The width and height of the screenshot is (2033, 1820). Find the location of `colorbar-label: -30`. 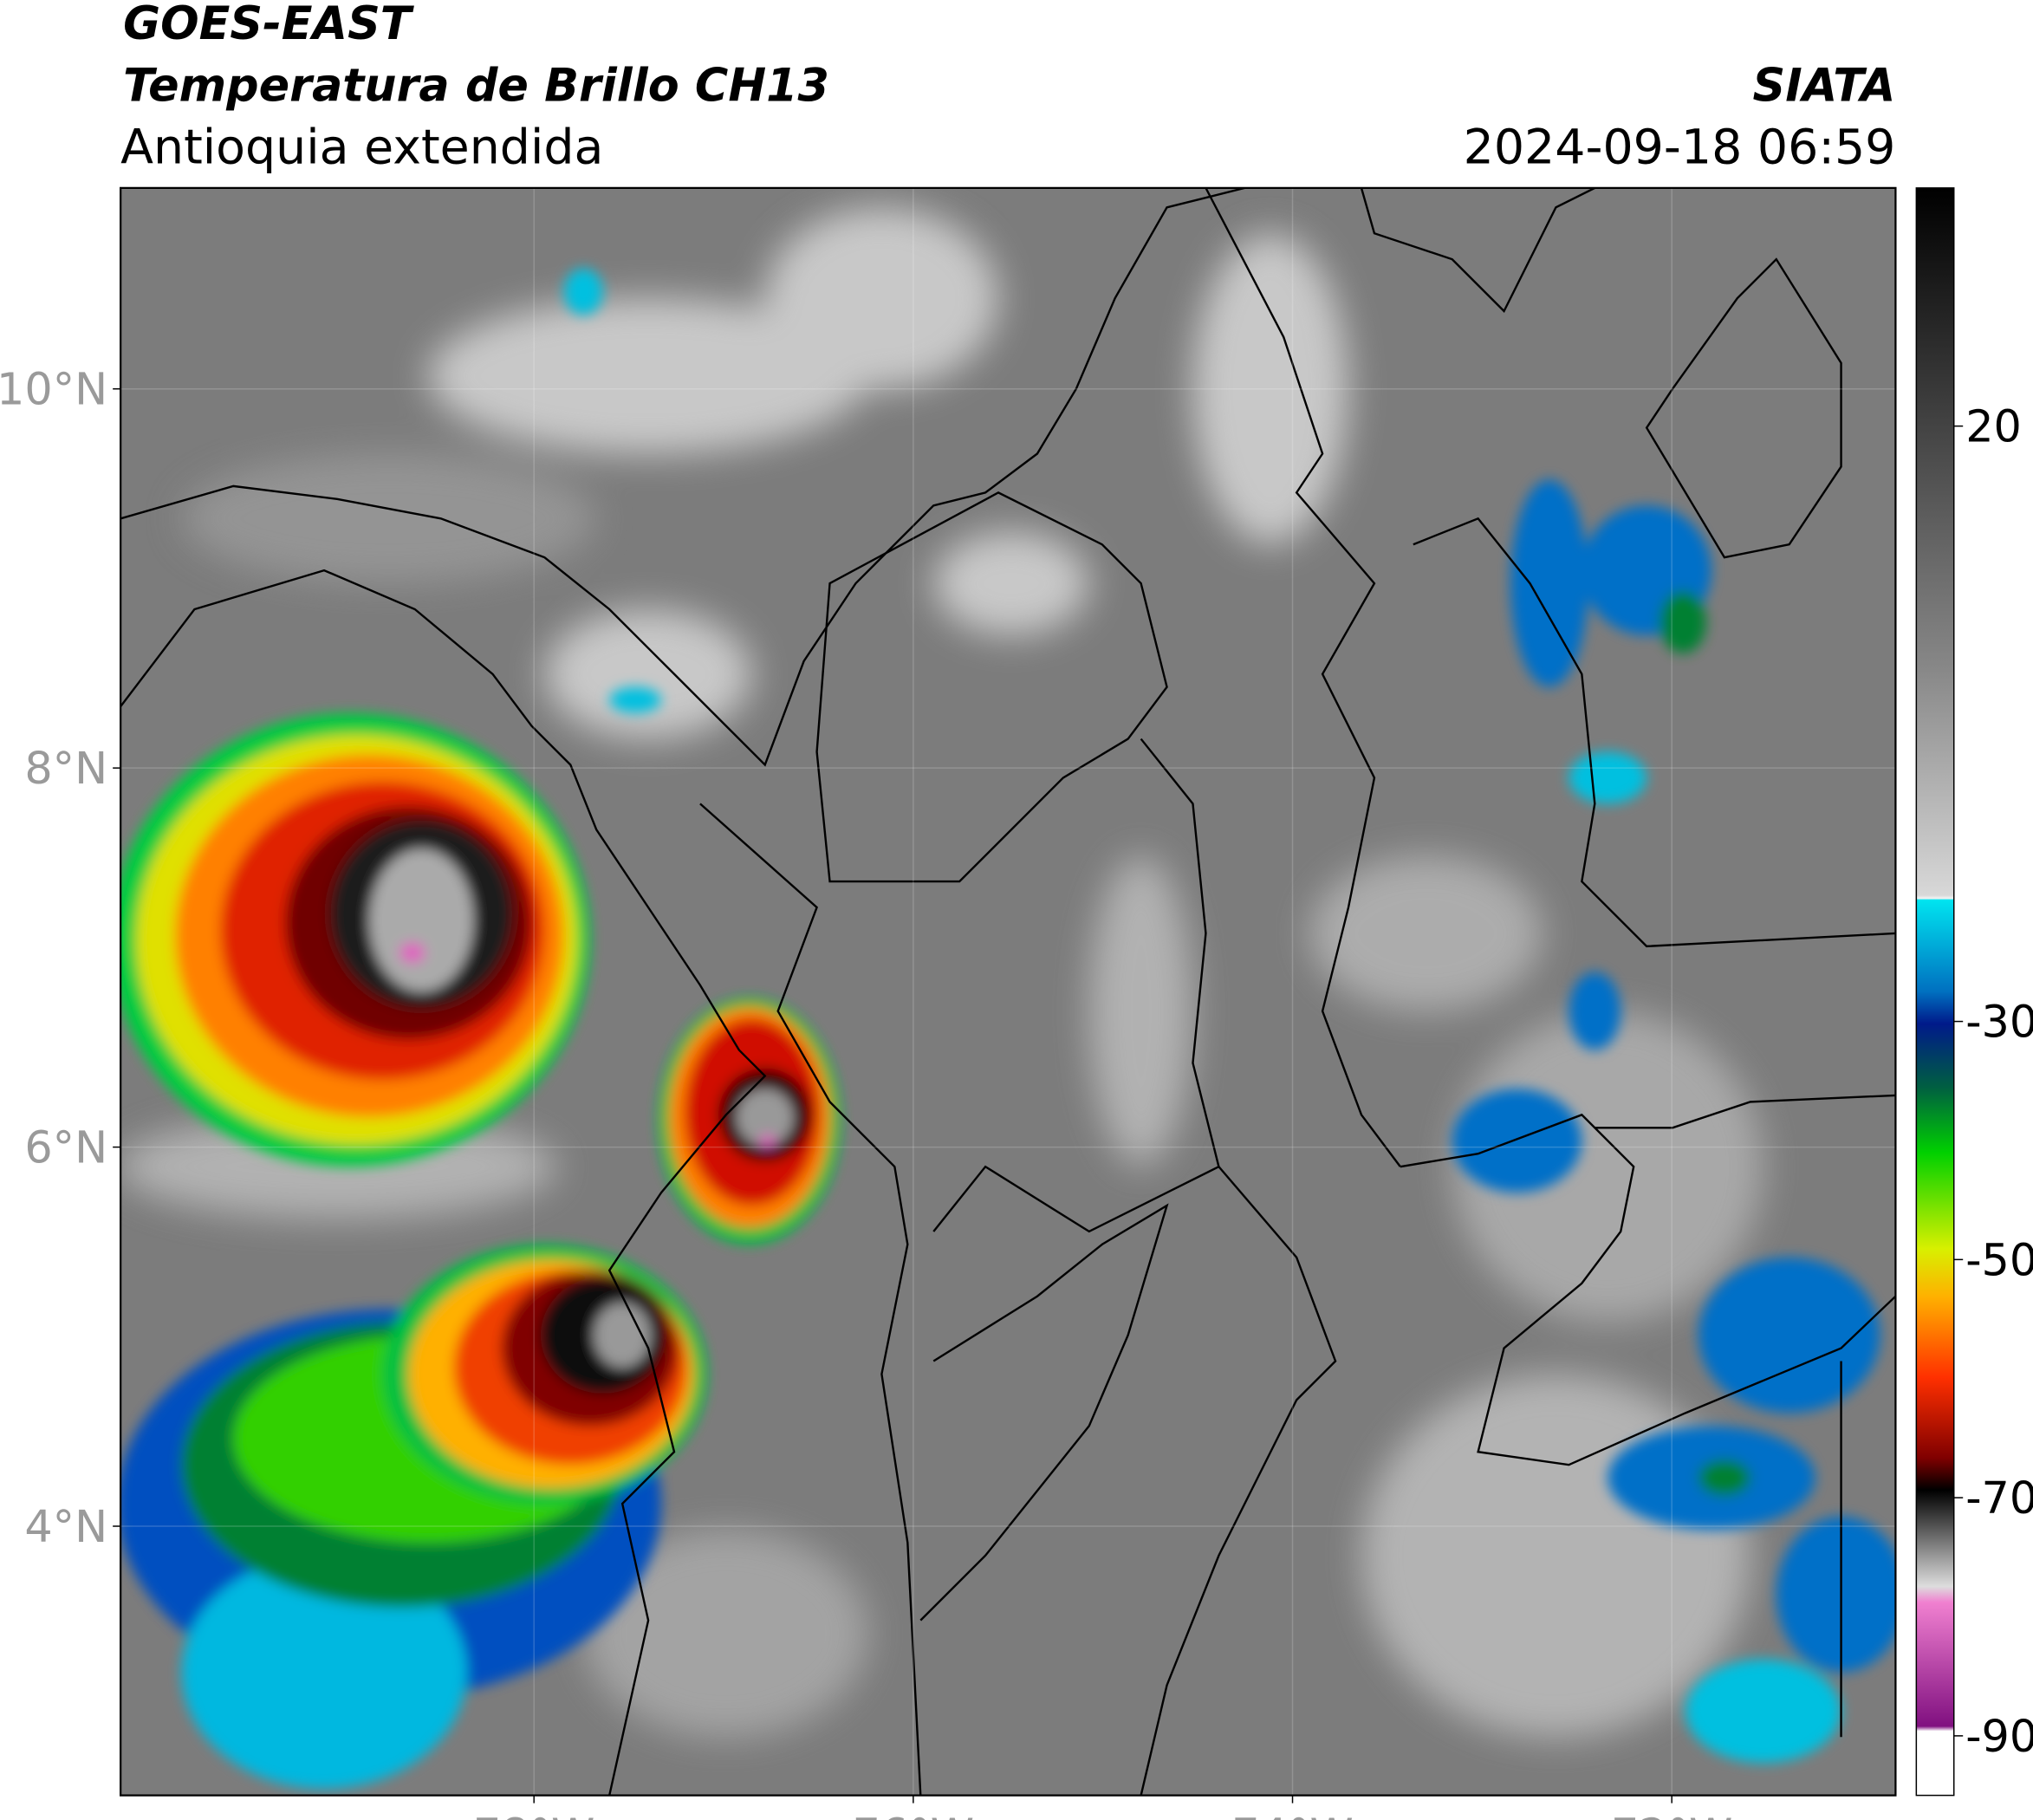

colorbar-label: -30 is located at coordinates (1999, 1022).